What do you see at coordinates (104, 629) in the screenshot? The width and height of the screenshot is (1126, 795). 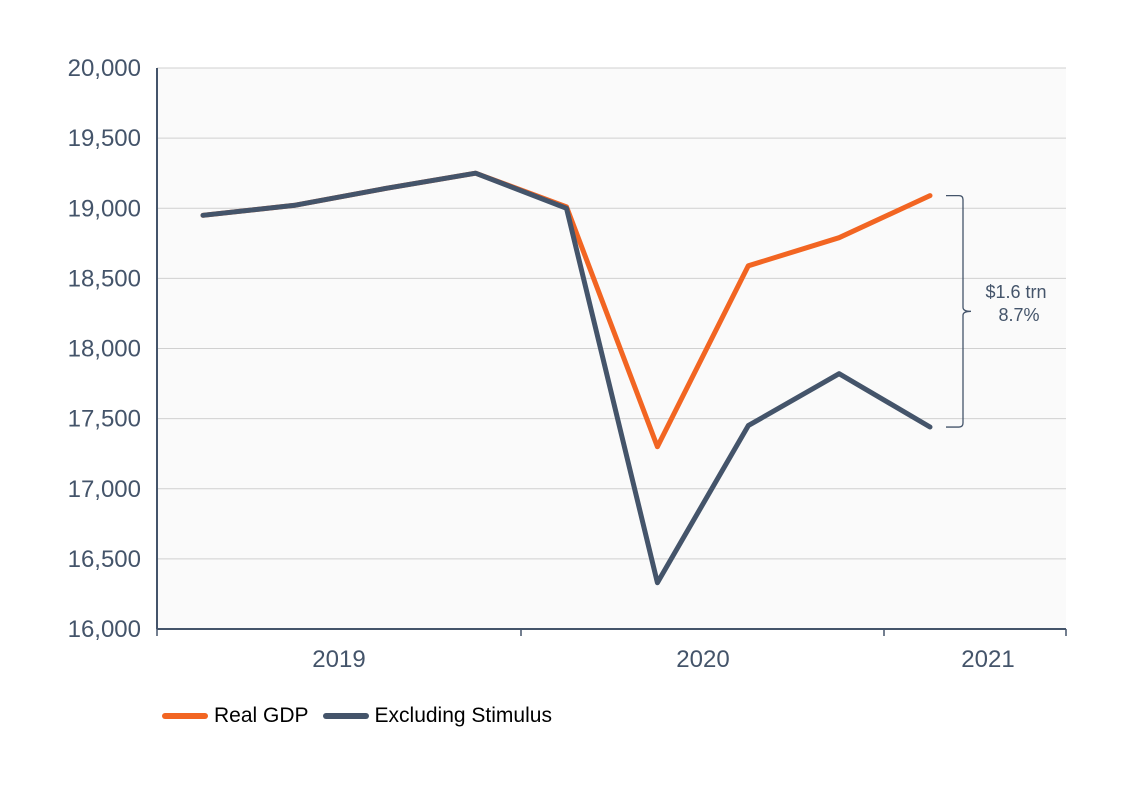 I see `y-tick-label: 16,000` at bounding box center [104, 629].